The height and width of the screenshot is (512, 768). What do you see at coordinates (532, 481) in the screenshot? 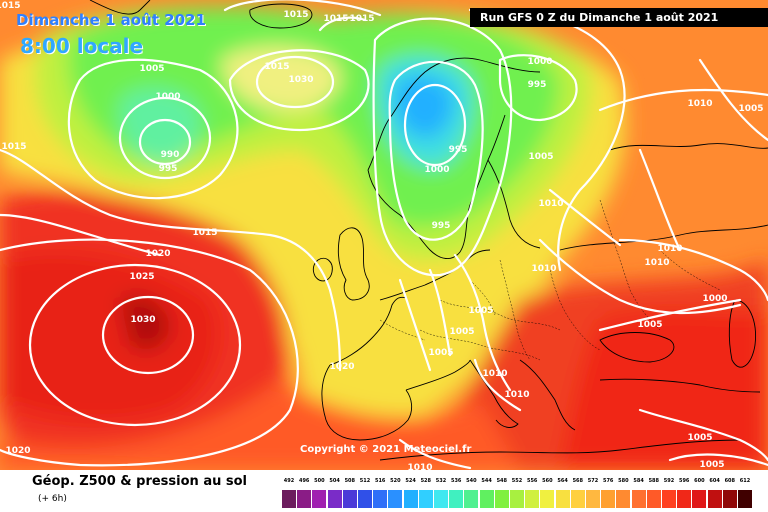
I see `legend-value: 556` at bounding box center [532, 481].